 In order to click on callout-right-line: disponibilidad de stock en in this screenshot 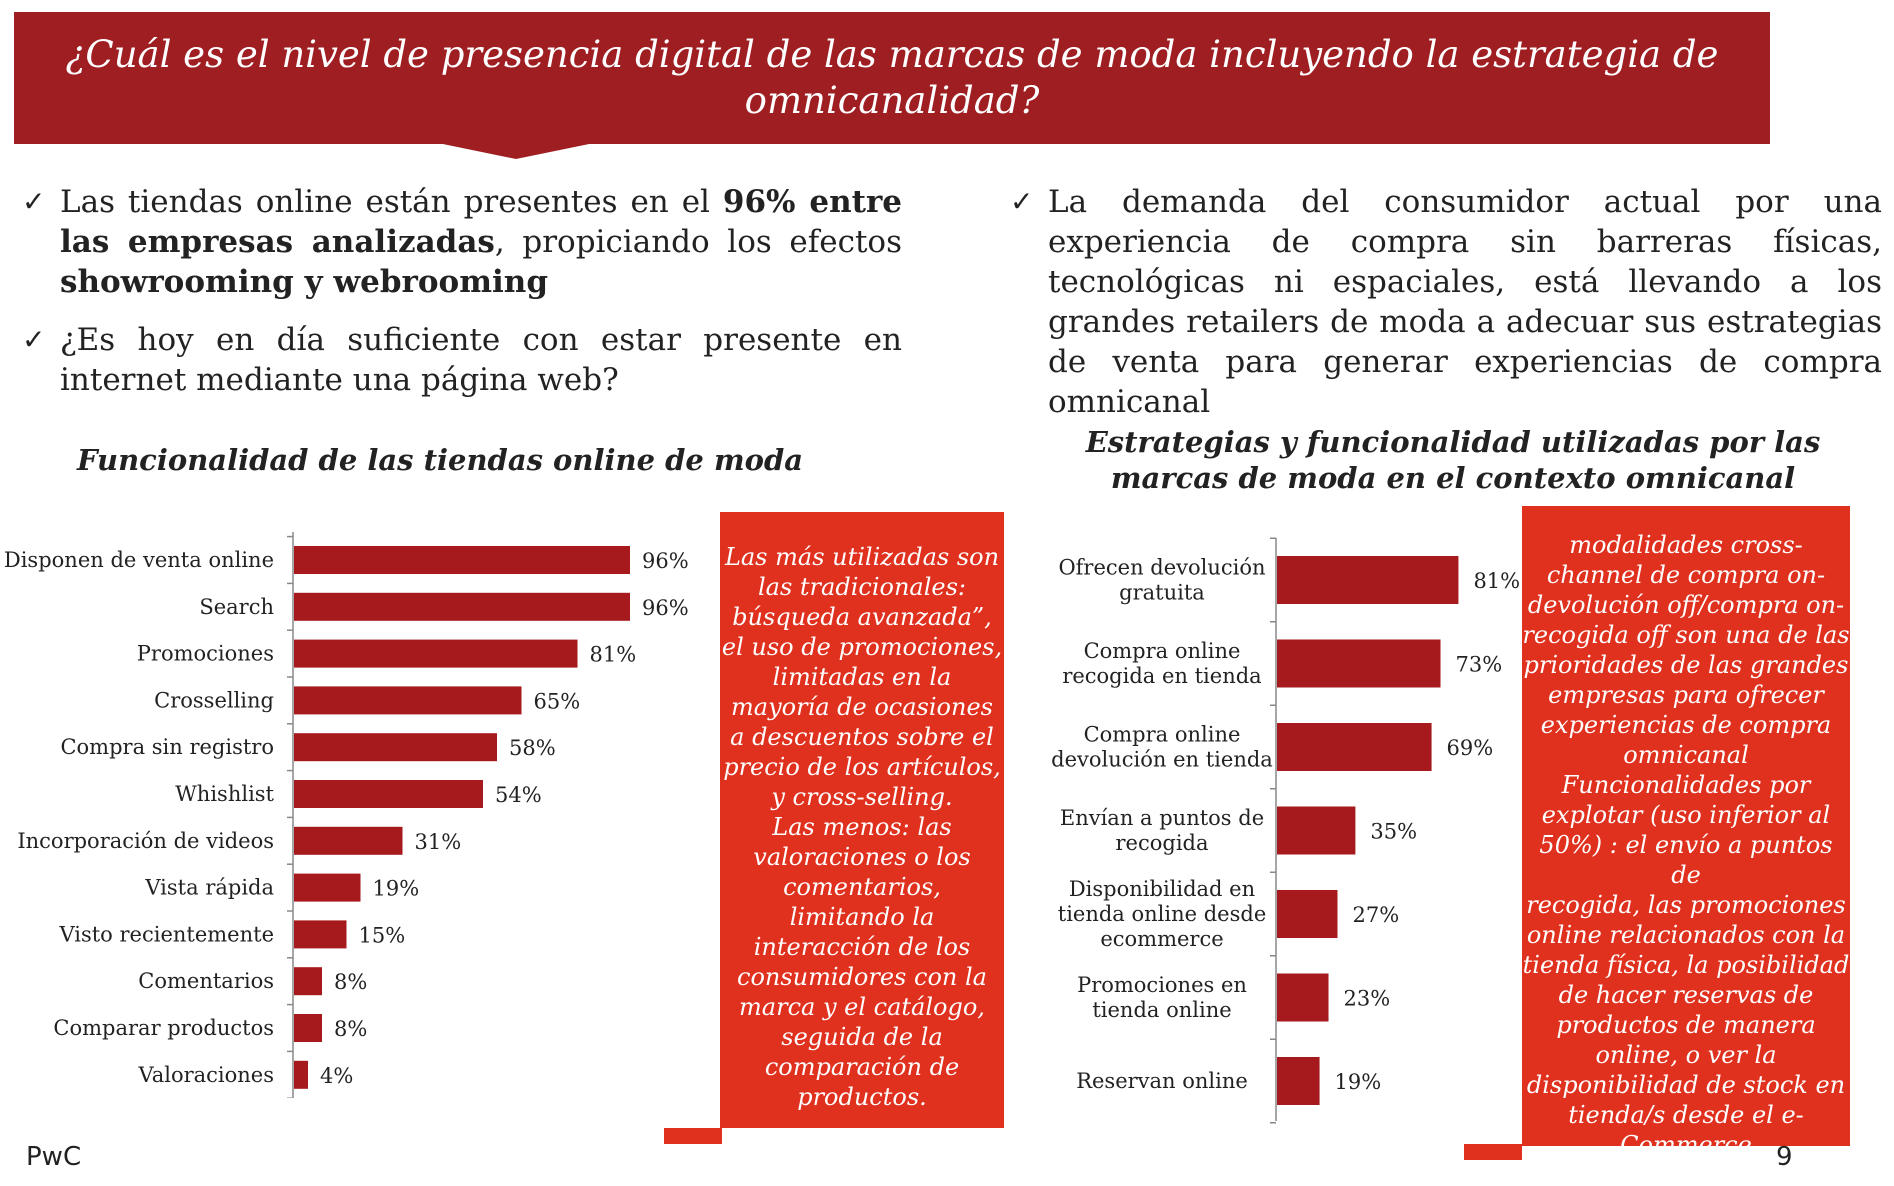, I will do `click(1686, 1085)`.